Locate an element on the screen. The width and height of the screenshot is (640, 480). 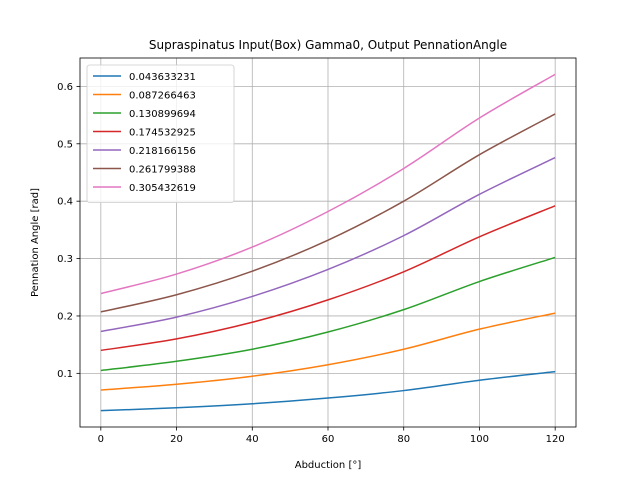
y-axis-label: Pennation Angle [rad] is located at coordinates (35, 242).